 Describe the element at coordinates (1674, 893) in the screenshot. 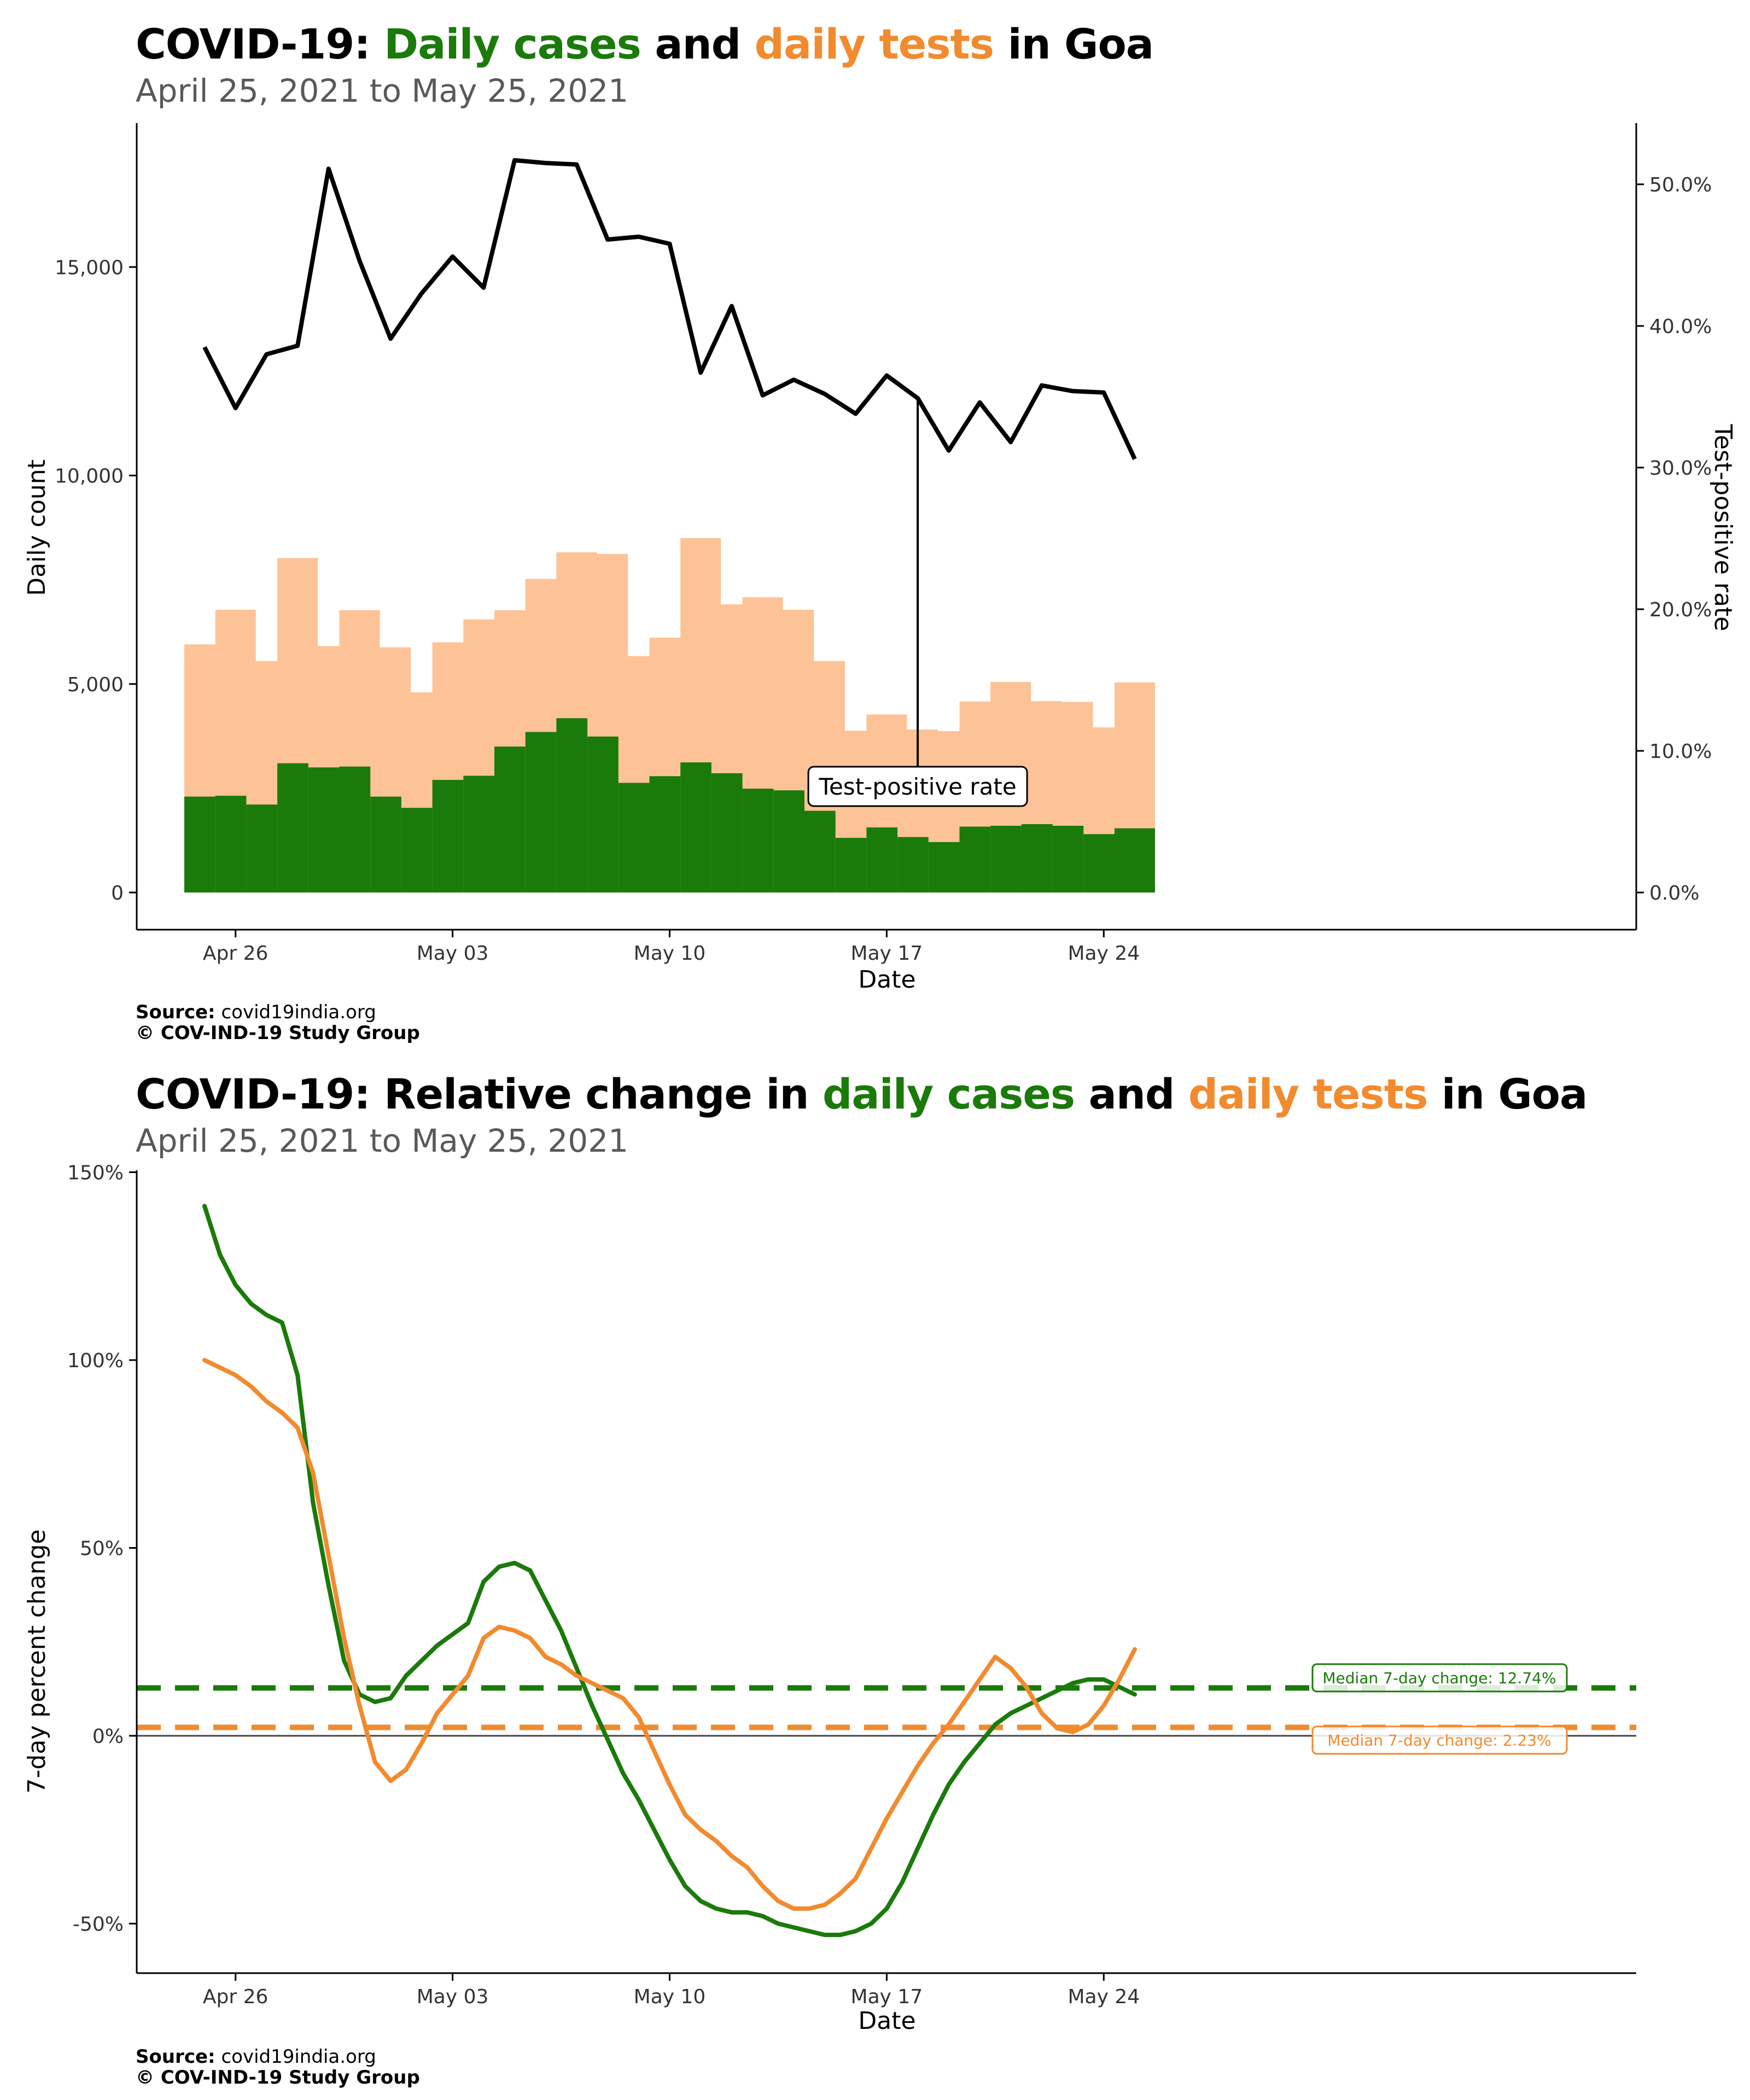

I see `y2-tick-label: 0.0%` at that location.